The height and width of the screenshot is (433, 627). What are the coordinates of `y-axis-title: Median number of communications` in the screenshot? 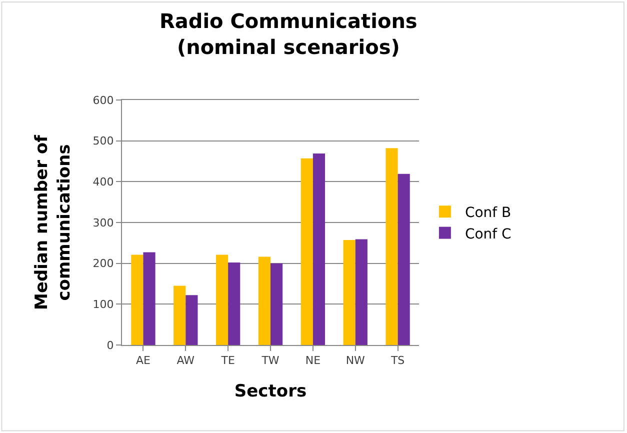 It's located at (53, 222).